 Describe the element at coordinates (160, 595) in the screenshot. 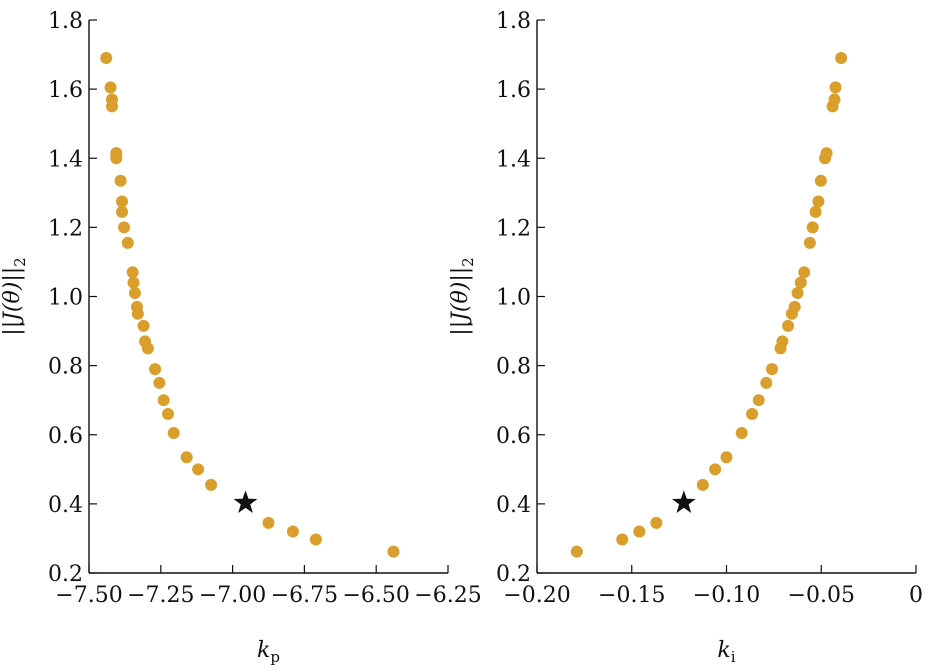

I see `x-tick-label: −7.25` at that location.